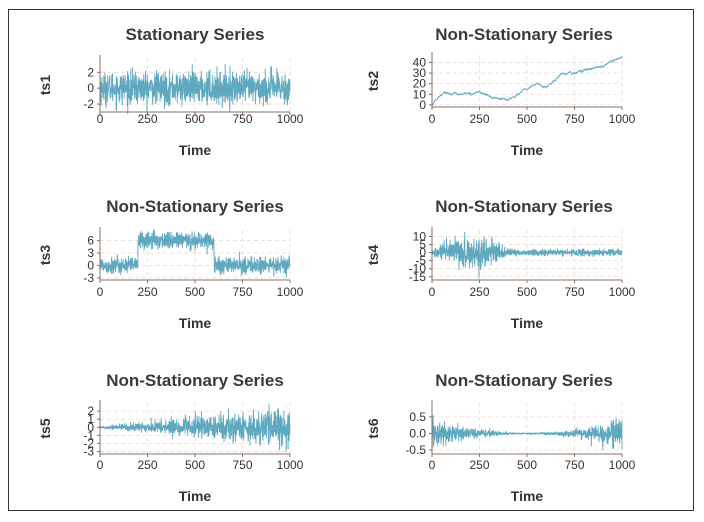 This screenshot has height=522, width=704. Describe the element at coordinates (45, 255) in the screenshot. I see `y-axis-label: ts3` at that location.